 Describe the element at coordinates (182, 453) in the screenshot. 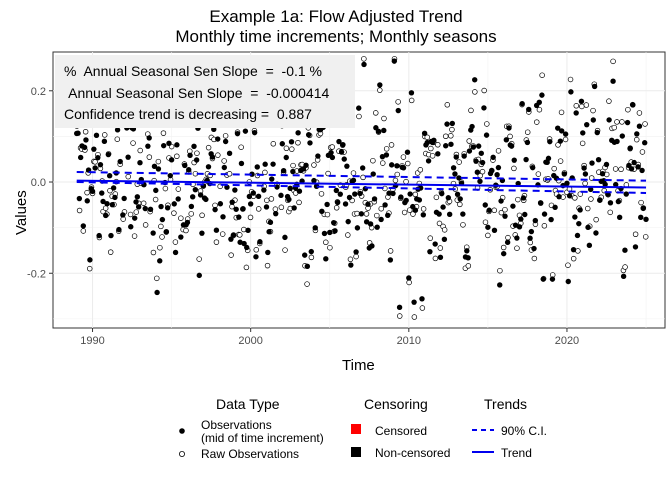

I see `raw-observations-key-icon` at that location.